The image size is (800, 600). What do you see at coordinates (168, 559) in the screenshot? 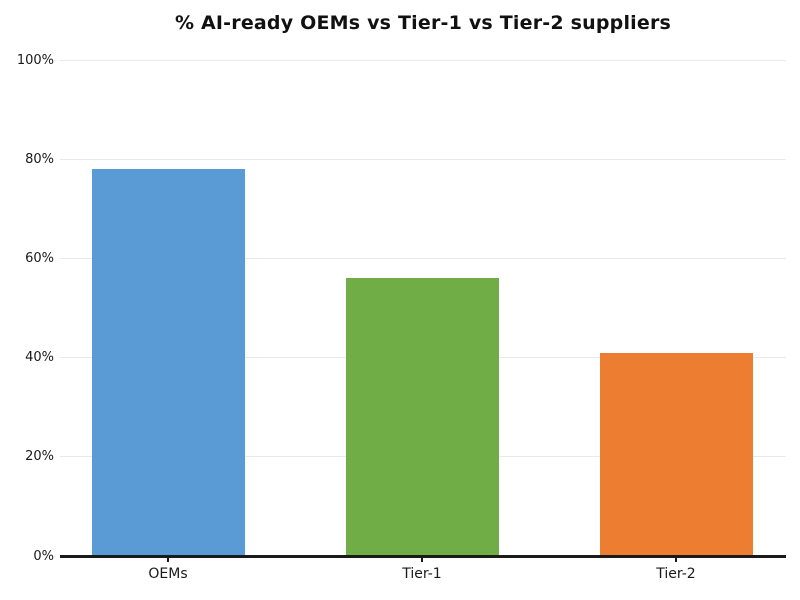
I see `x-tick-oems` at bounding box center [168, 559].